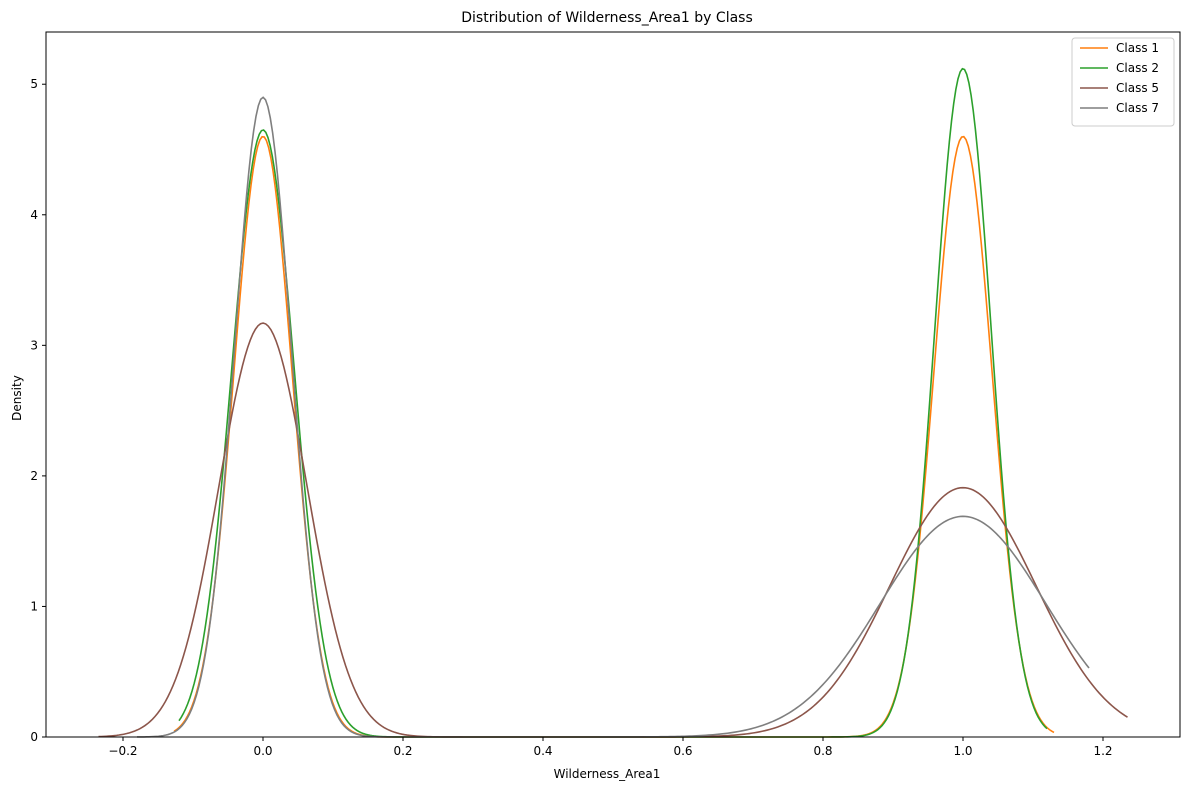  Describe the element at coordinates (610, 747) in the screenshot. I see `x-axis-ticks: −0.2 0.0 0.2 0.4 0.6 0.8 1.0 1.2` at that location.